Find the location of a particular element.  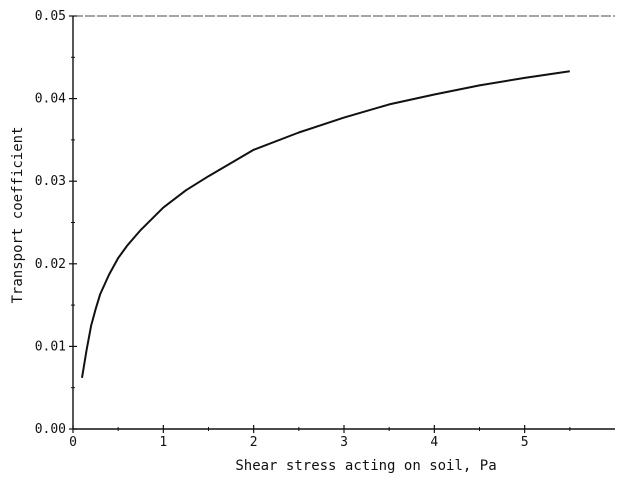

x-tick-label: 5 is located at coordinates (525, 442).